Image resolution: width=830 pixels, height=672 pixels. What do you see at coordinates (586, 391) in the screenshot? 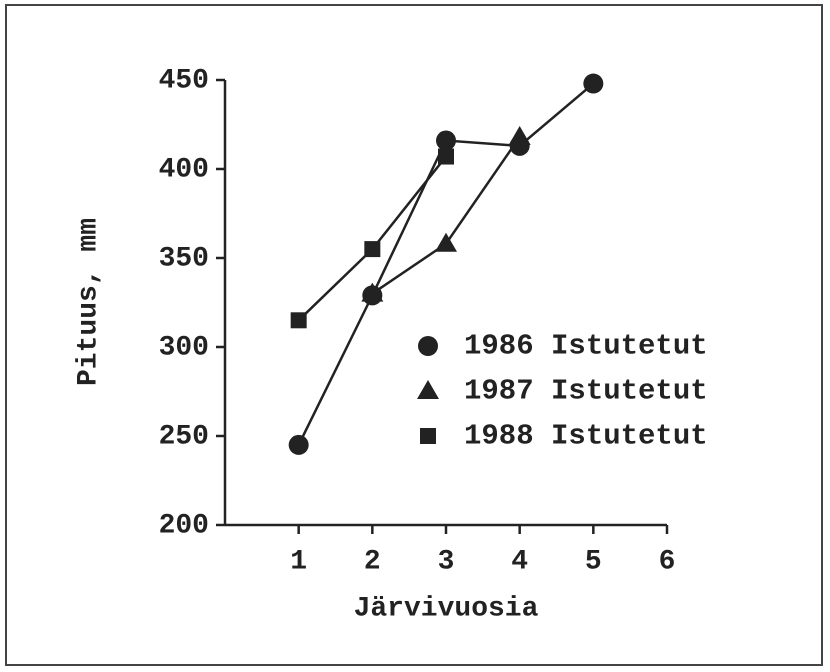
I see `legend-label: 1987 Istutetut` at bounding box center [586, 391].